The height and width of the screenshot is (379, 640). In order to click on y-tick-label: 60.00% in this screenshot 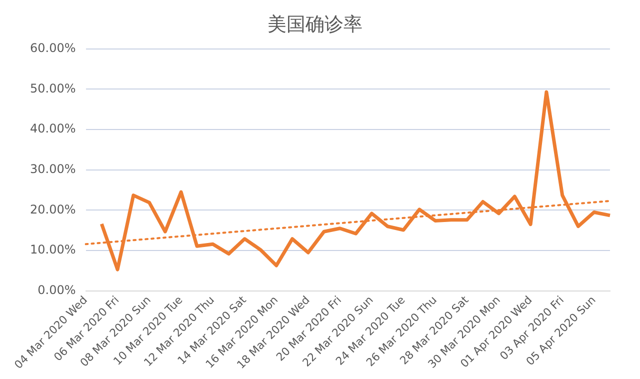, I will do `click(53, 47)`.